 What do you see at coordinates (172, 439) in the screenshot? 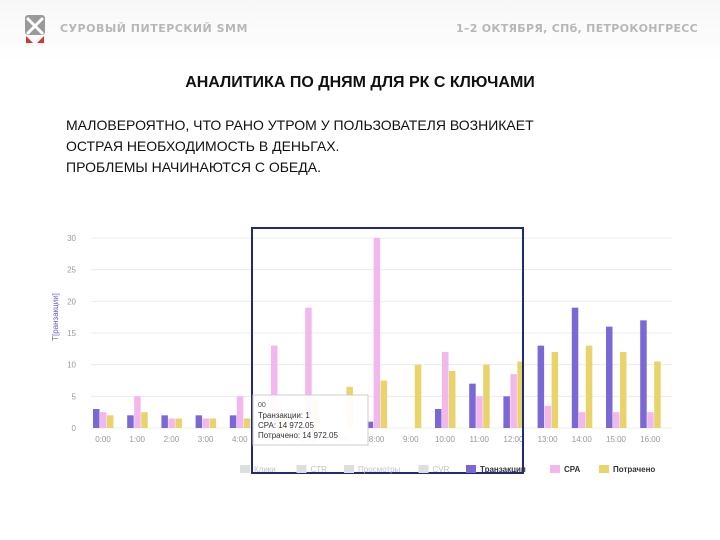
I see `x-tick-label: 2:00` at bounding box center [172, 439].